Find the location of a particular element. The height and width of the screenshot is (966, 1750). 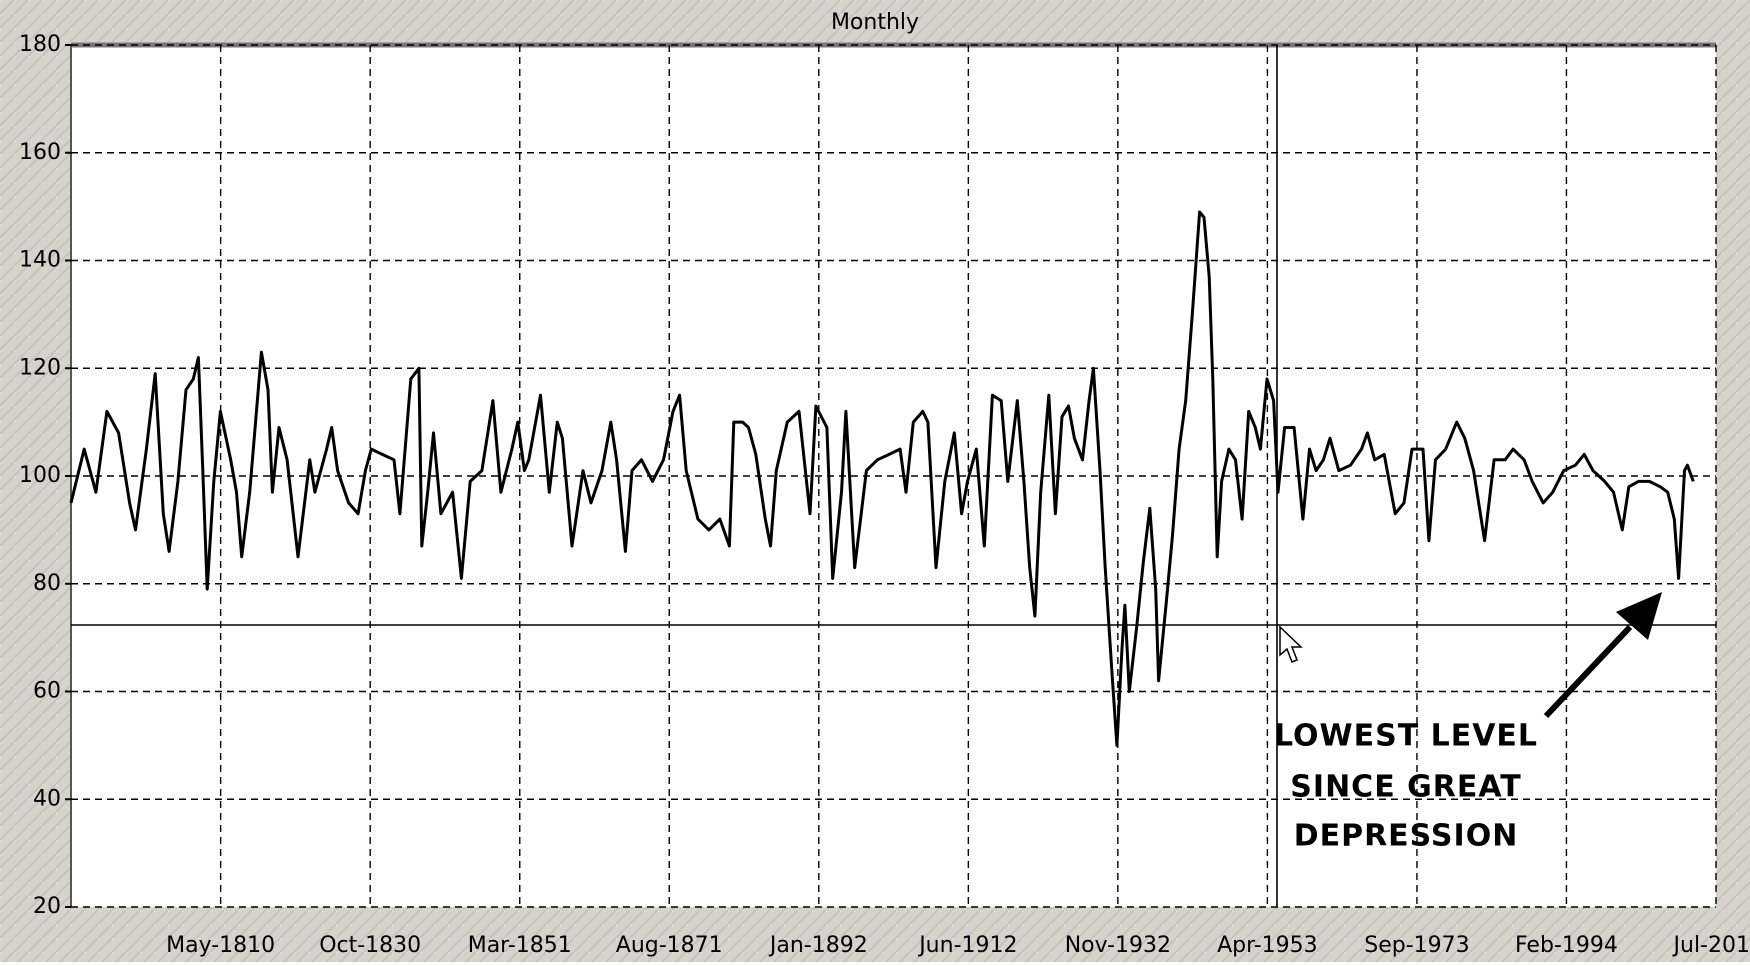

x-tick-label: Jan-1892 is located at coordinates (818, 945).